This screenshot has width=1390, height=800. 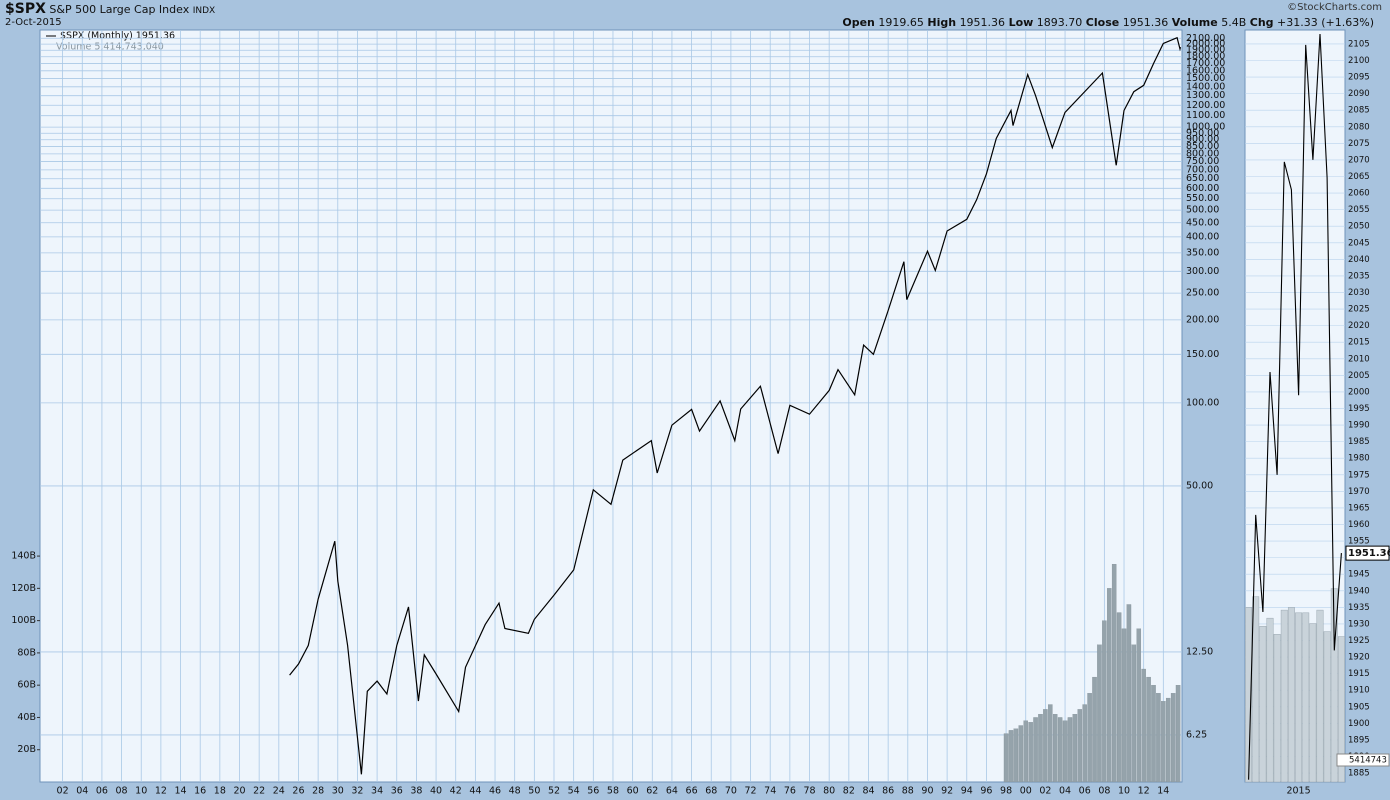 What do you see at coordinates (1359, 426) in the screenshot?
I see `side-tick-label: 1990` at bounding box center [1359, 426].